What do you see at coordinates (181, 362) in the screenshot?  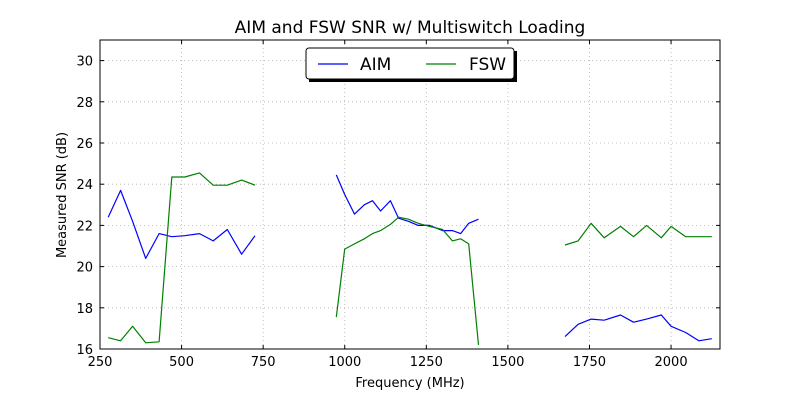 I see `x-tick-label: 500` at bounding box center [181, 362].